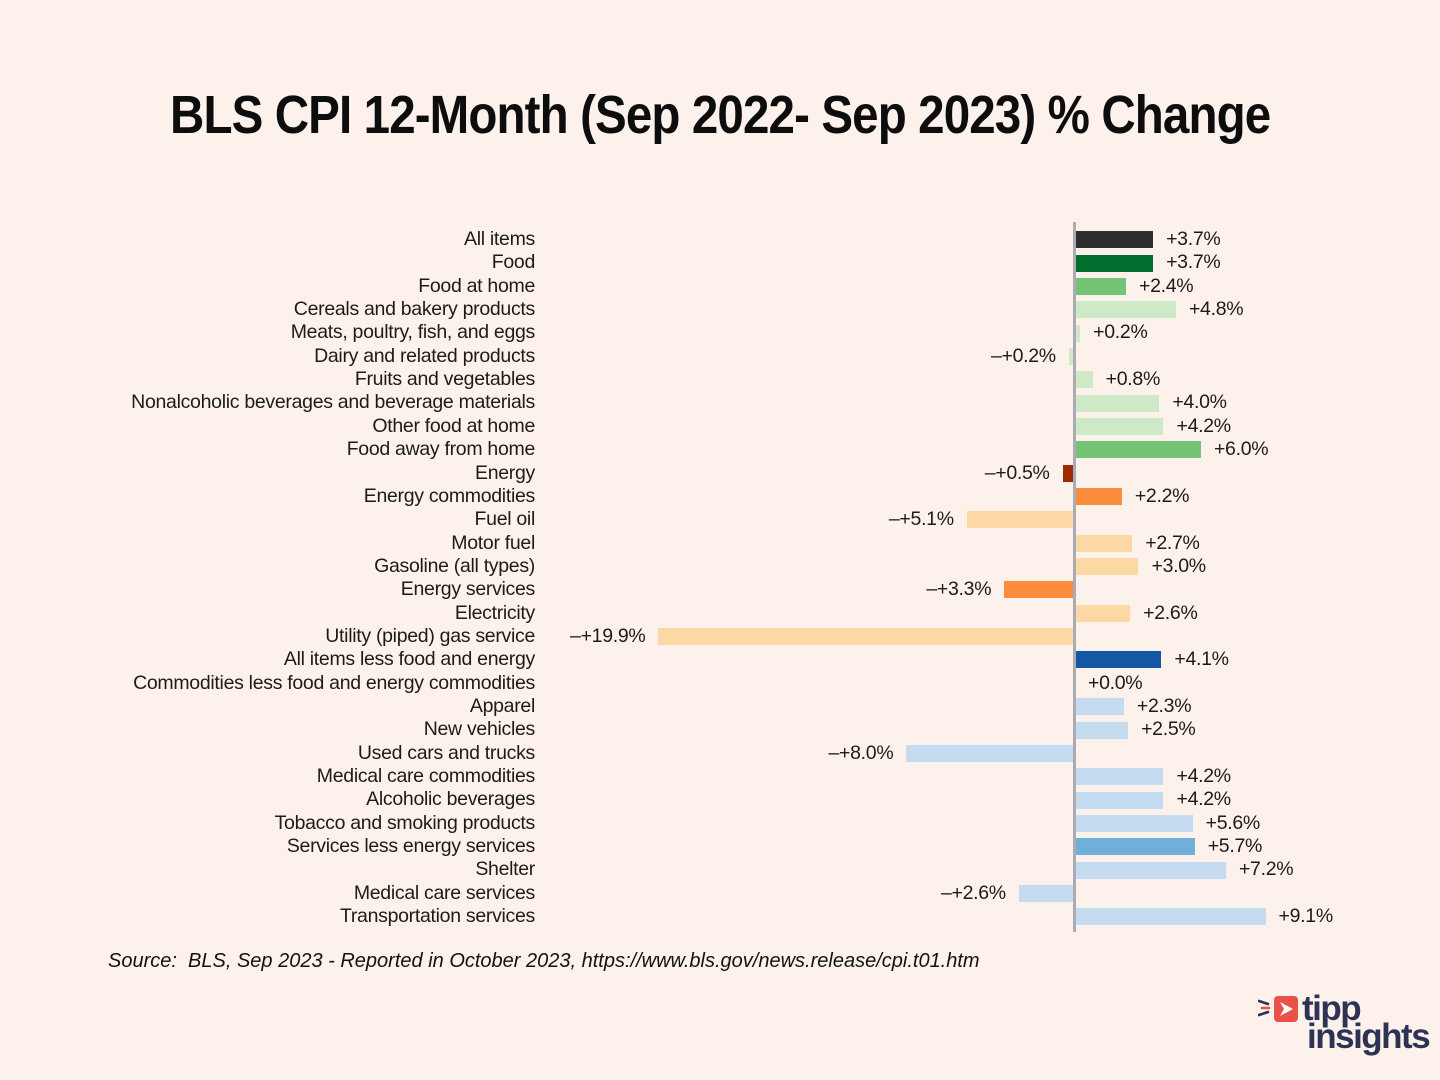 The image size is (1440, 1080). I want to click on category-label: Dairy and related products, so click(424, 355).